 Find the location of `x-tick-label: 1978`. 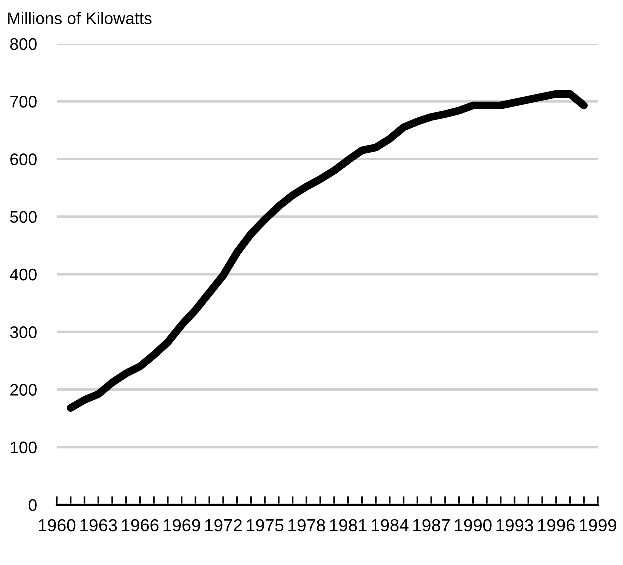

x-tick-label: 1978 is located at coordinates (307, 525).